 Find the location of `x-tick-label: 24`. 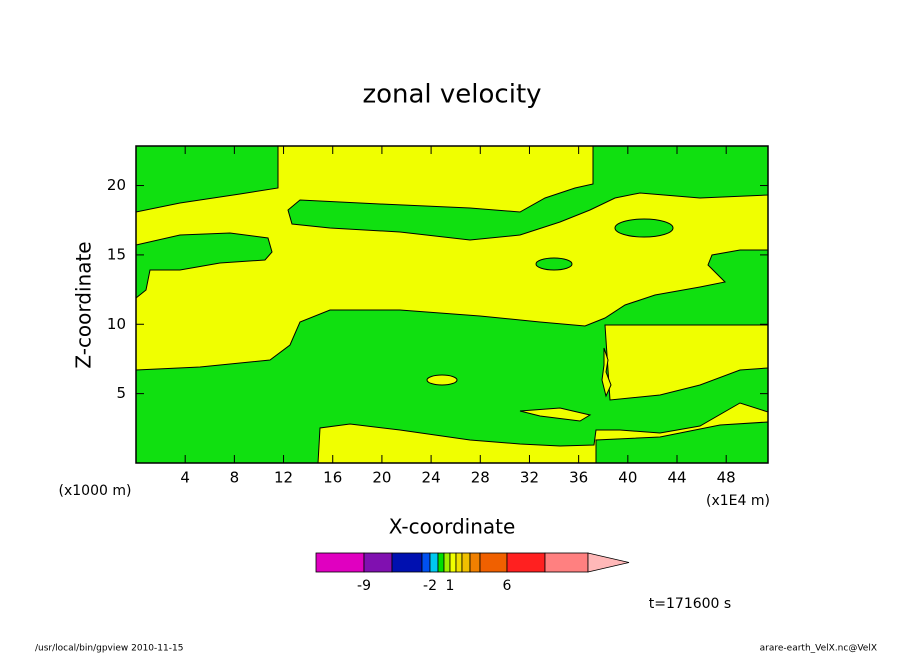

x-tick-label: 24 is located at coordinates (431, 478).